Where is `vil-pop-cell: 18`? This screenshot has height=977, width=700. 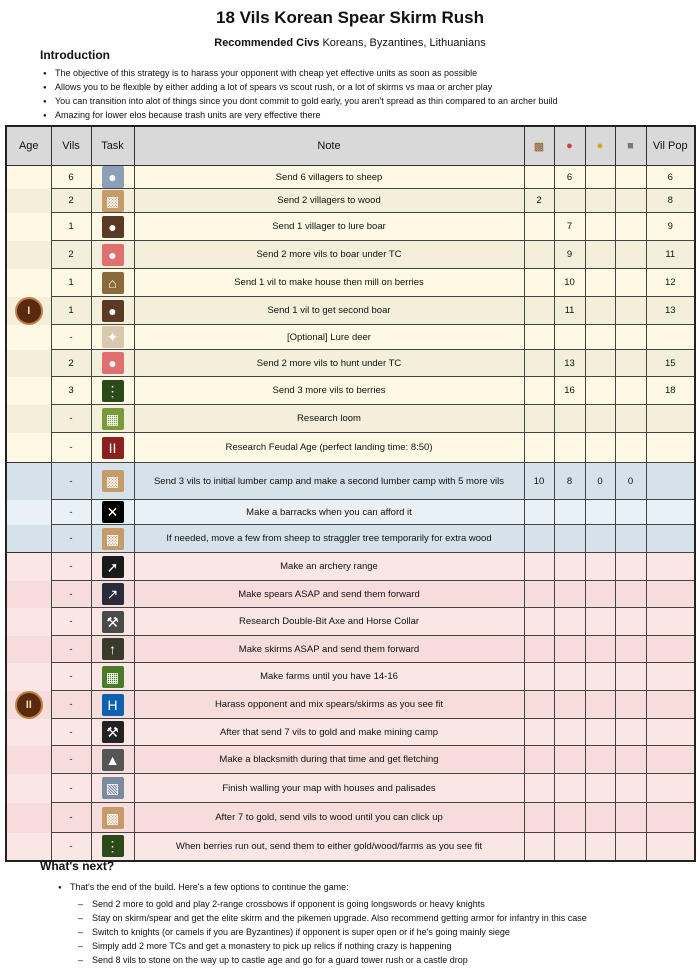
vil-pop-cell: 18 is located at coordinates (670, 390).